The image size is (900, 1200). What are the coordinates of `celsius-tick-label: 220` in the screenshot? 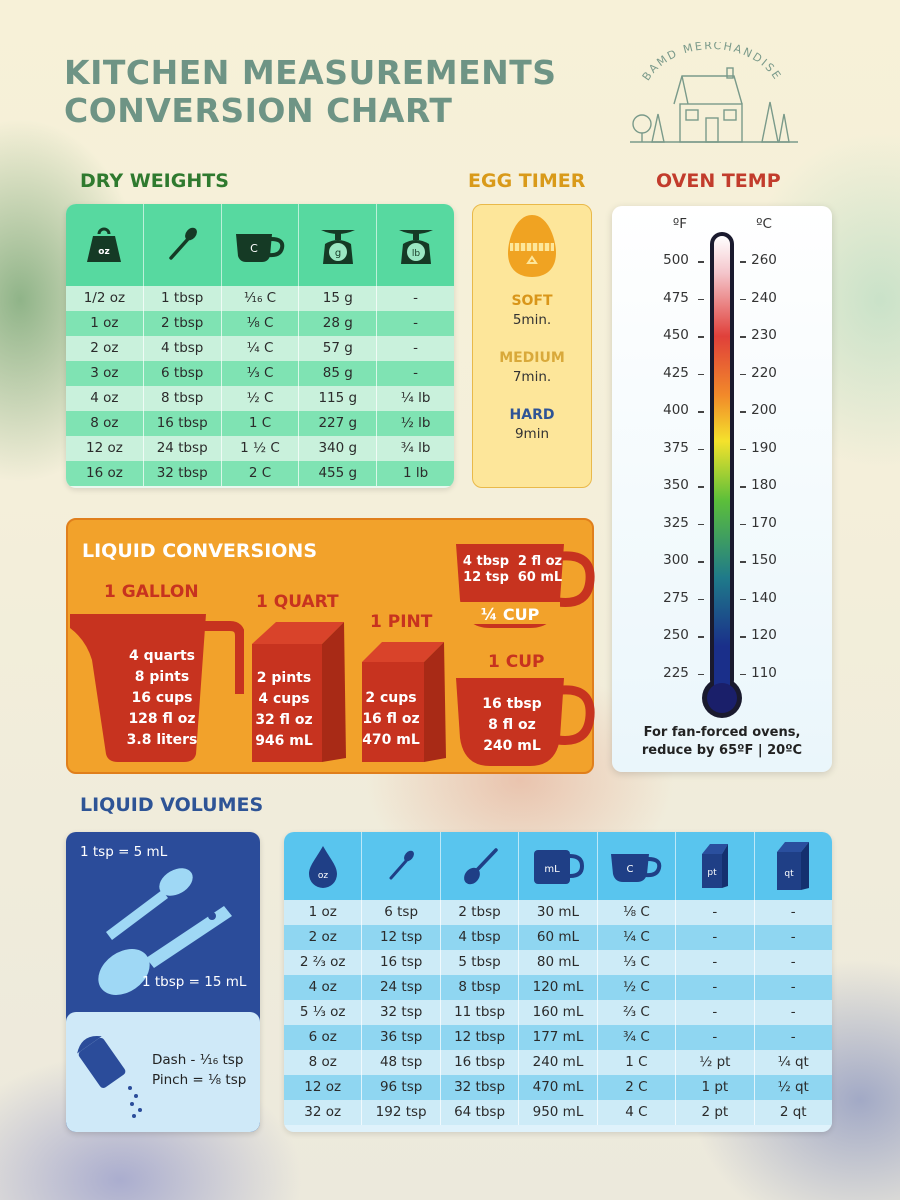 It's located at (764, 372).